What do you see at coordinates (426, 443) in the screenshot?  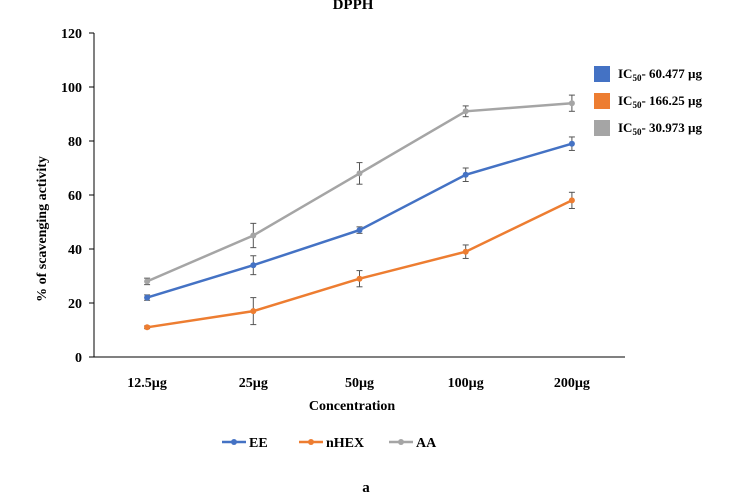 I see `legend-label: AA` at bounding box center [426, 443].